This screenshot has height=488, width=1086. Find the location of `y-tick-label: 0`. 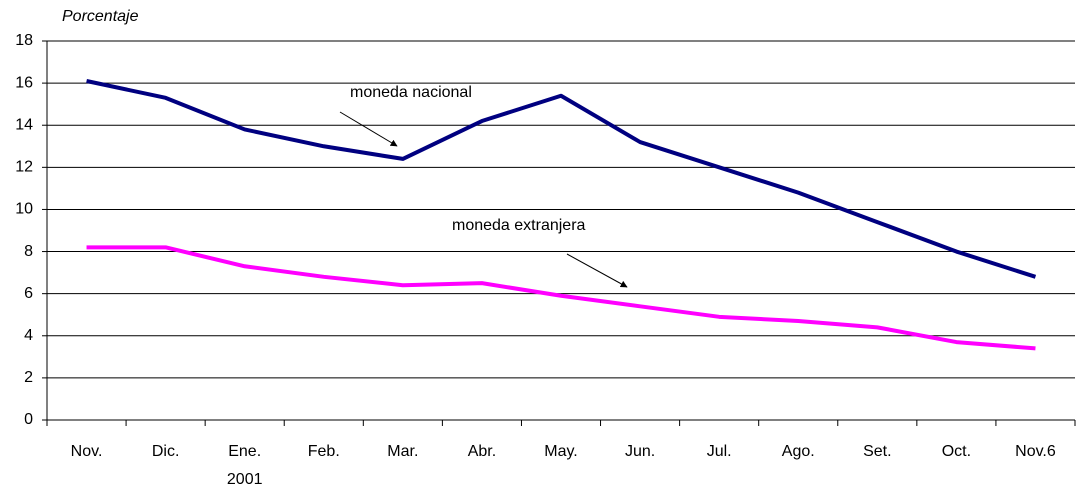

y-tick-label: 0 is located at coordinates (28, 419).